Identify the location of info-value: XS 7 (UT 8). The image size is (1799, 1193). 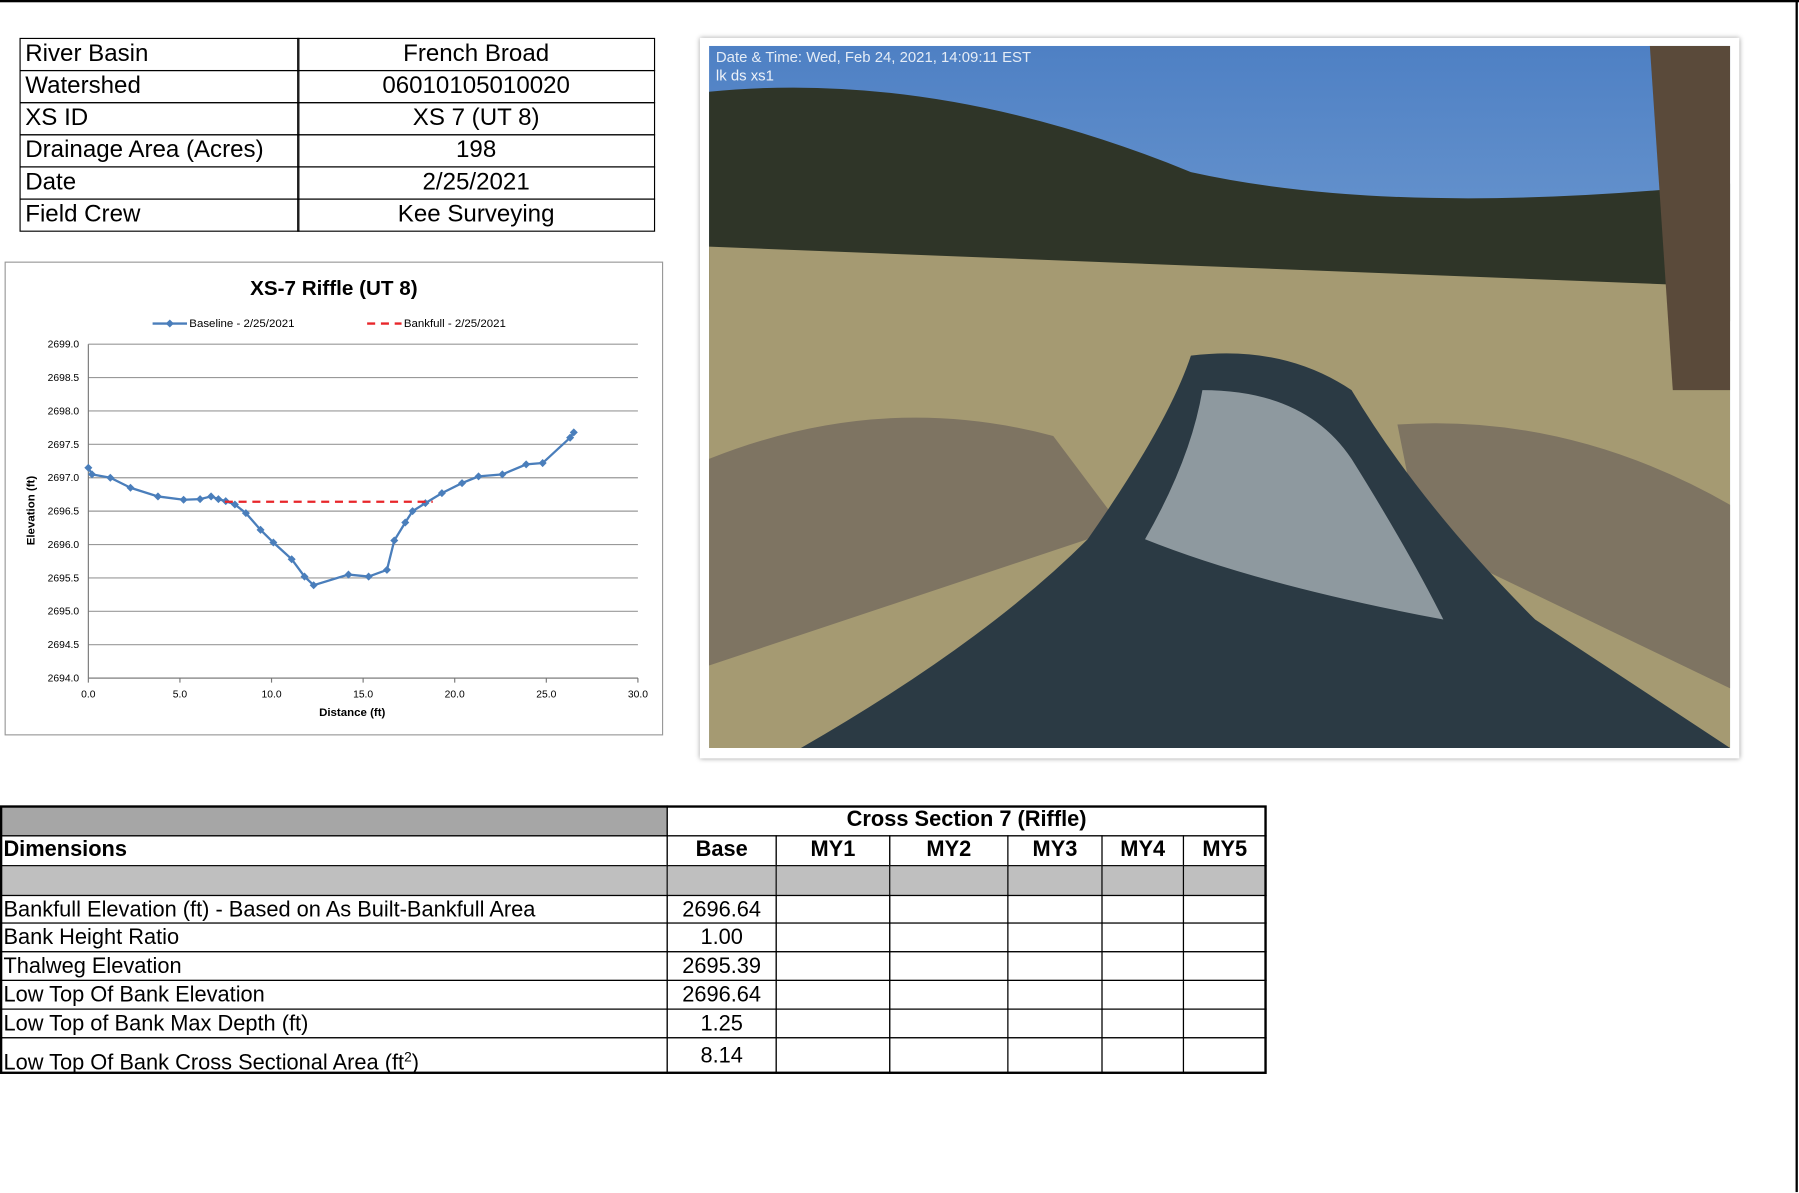
(476, 119).